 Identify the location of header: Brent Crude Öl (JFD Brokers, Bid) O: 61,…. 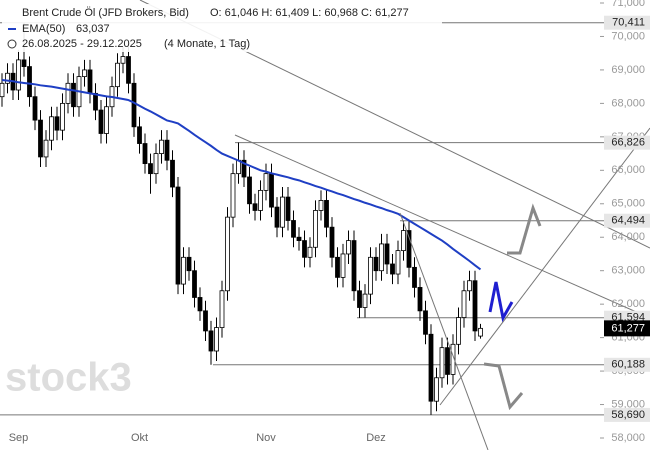
(222, 28).